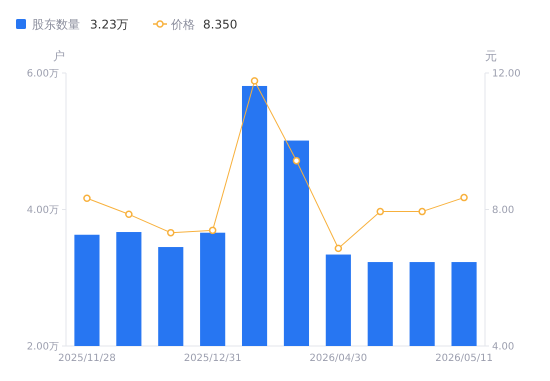 This screenshot has width=550, height=381. I want to click on legend-label: 价格, so click(182, 25).